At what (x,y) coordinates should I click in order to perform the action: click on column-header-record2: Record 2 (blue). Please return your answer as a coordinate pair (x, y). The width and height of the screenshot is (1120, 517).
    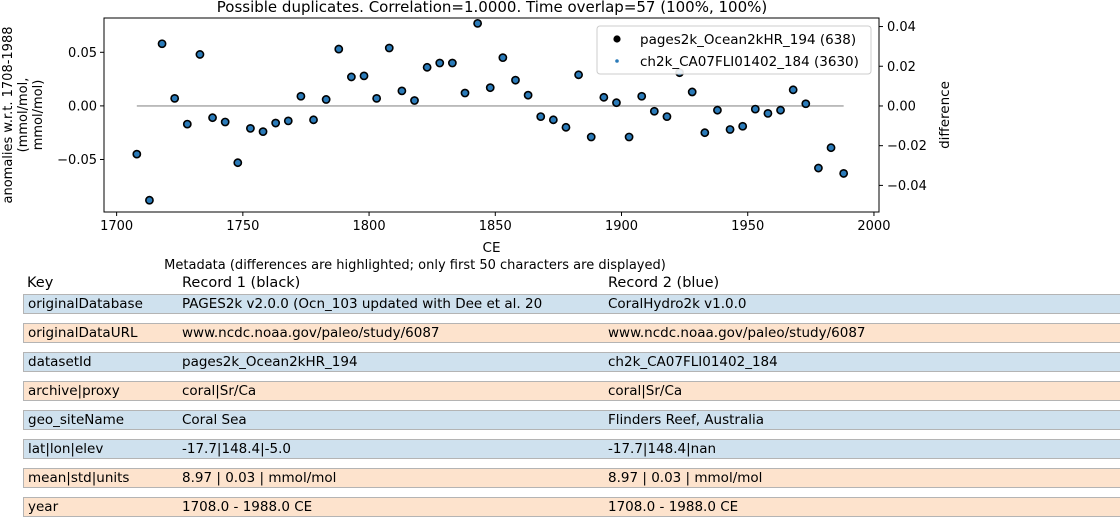
    Looking at the image, I should click on (664, 283).